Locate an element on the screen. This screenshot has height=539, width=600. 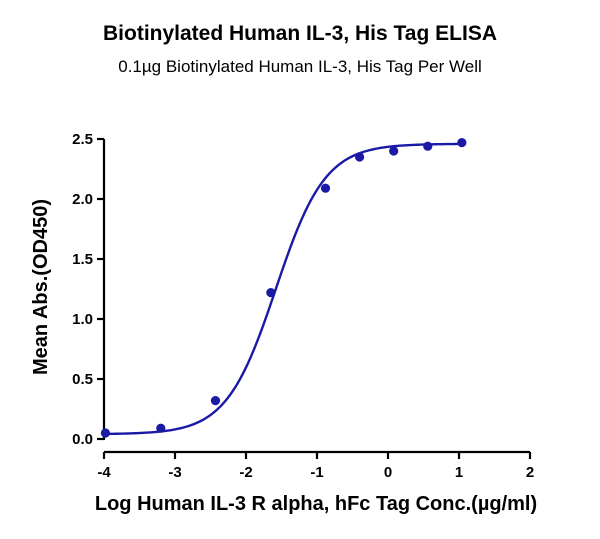
y-axis-label: Mean Abs.(OD450) is located at coordinates (41, 287).